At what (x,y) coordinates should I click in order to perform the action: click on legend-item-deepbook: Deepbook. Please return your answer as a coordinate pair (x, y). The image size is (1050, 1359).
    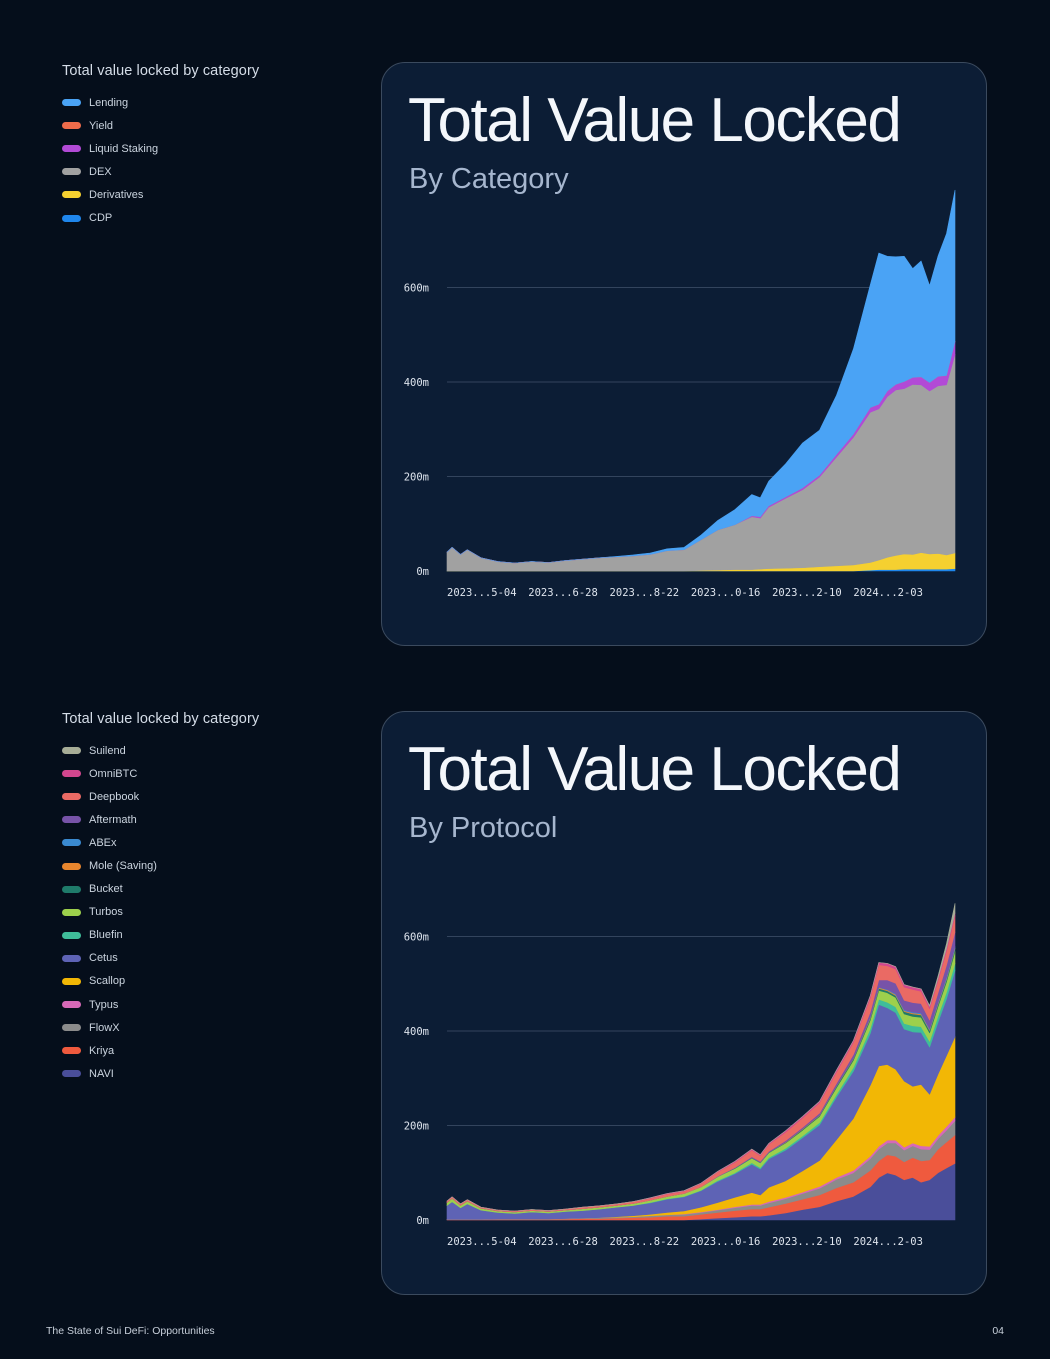
    Looking at the image, I should click on (160, 796).